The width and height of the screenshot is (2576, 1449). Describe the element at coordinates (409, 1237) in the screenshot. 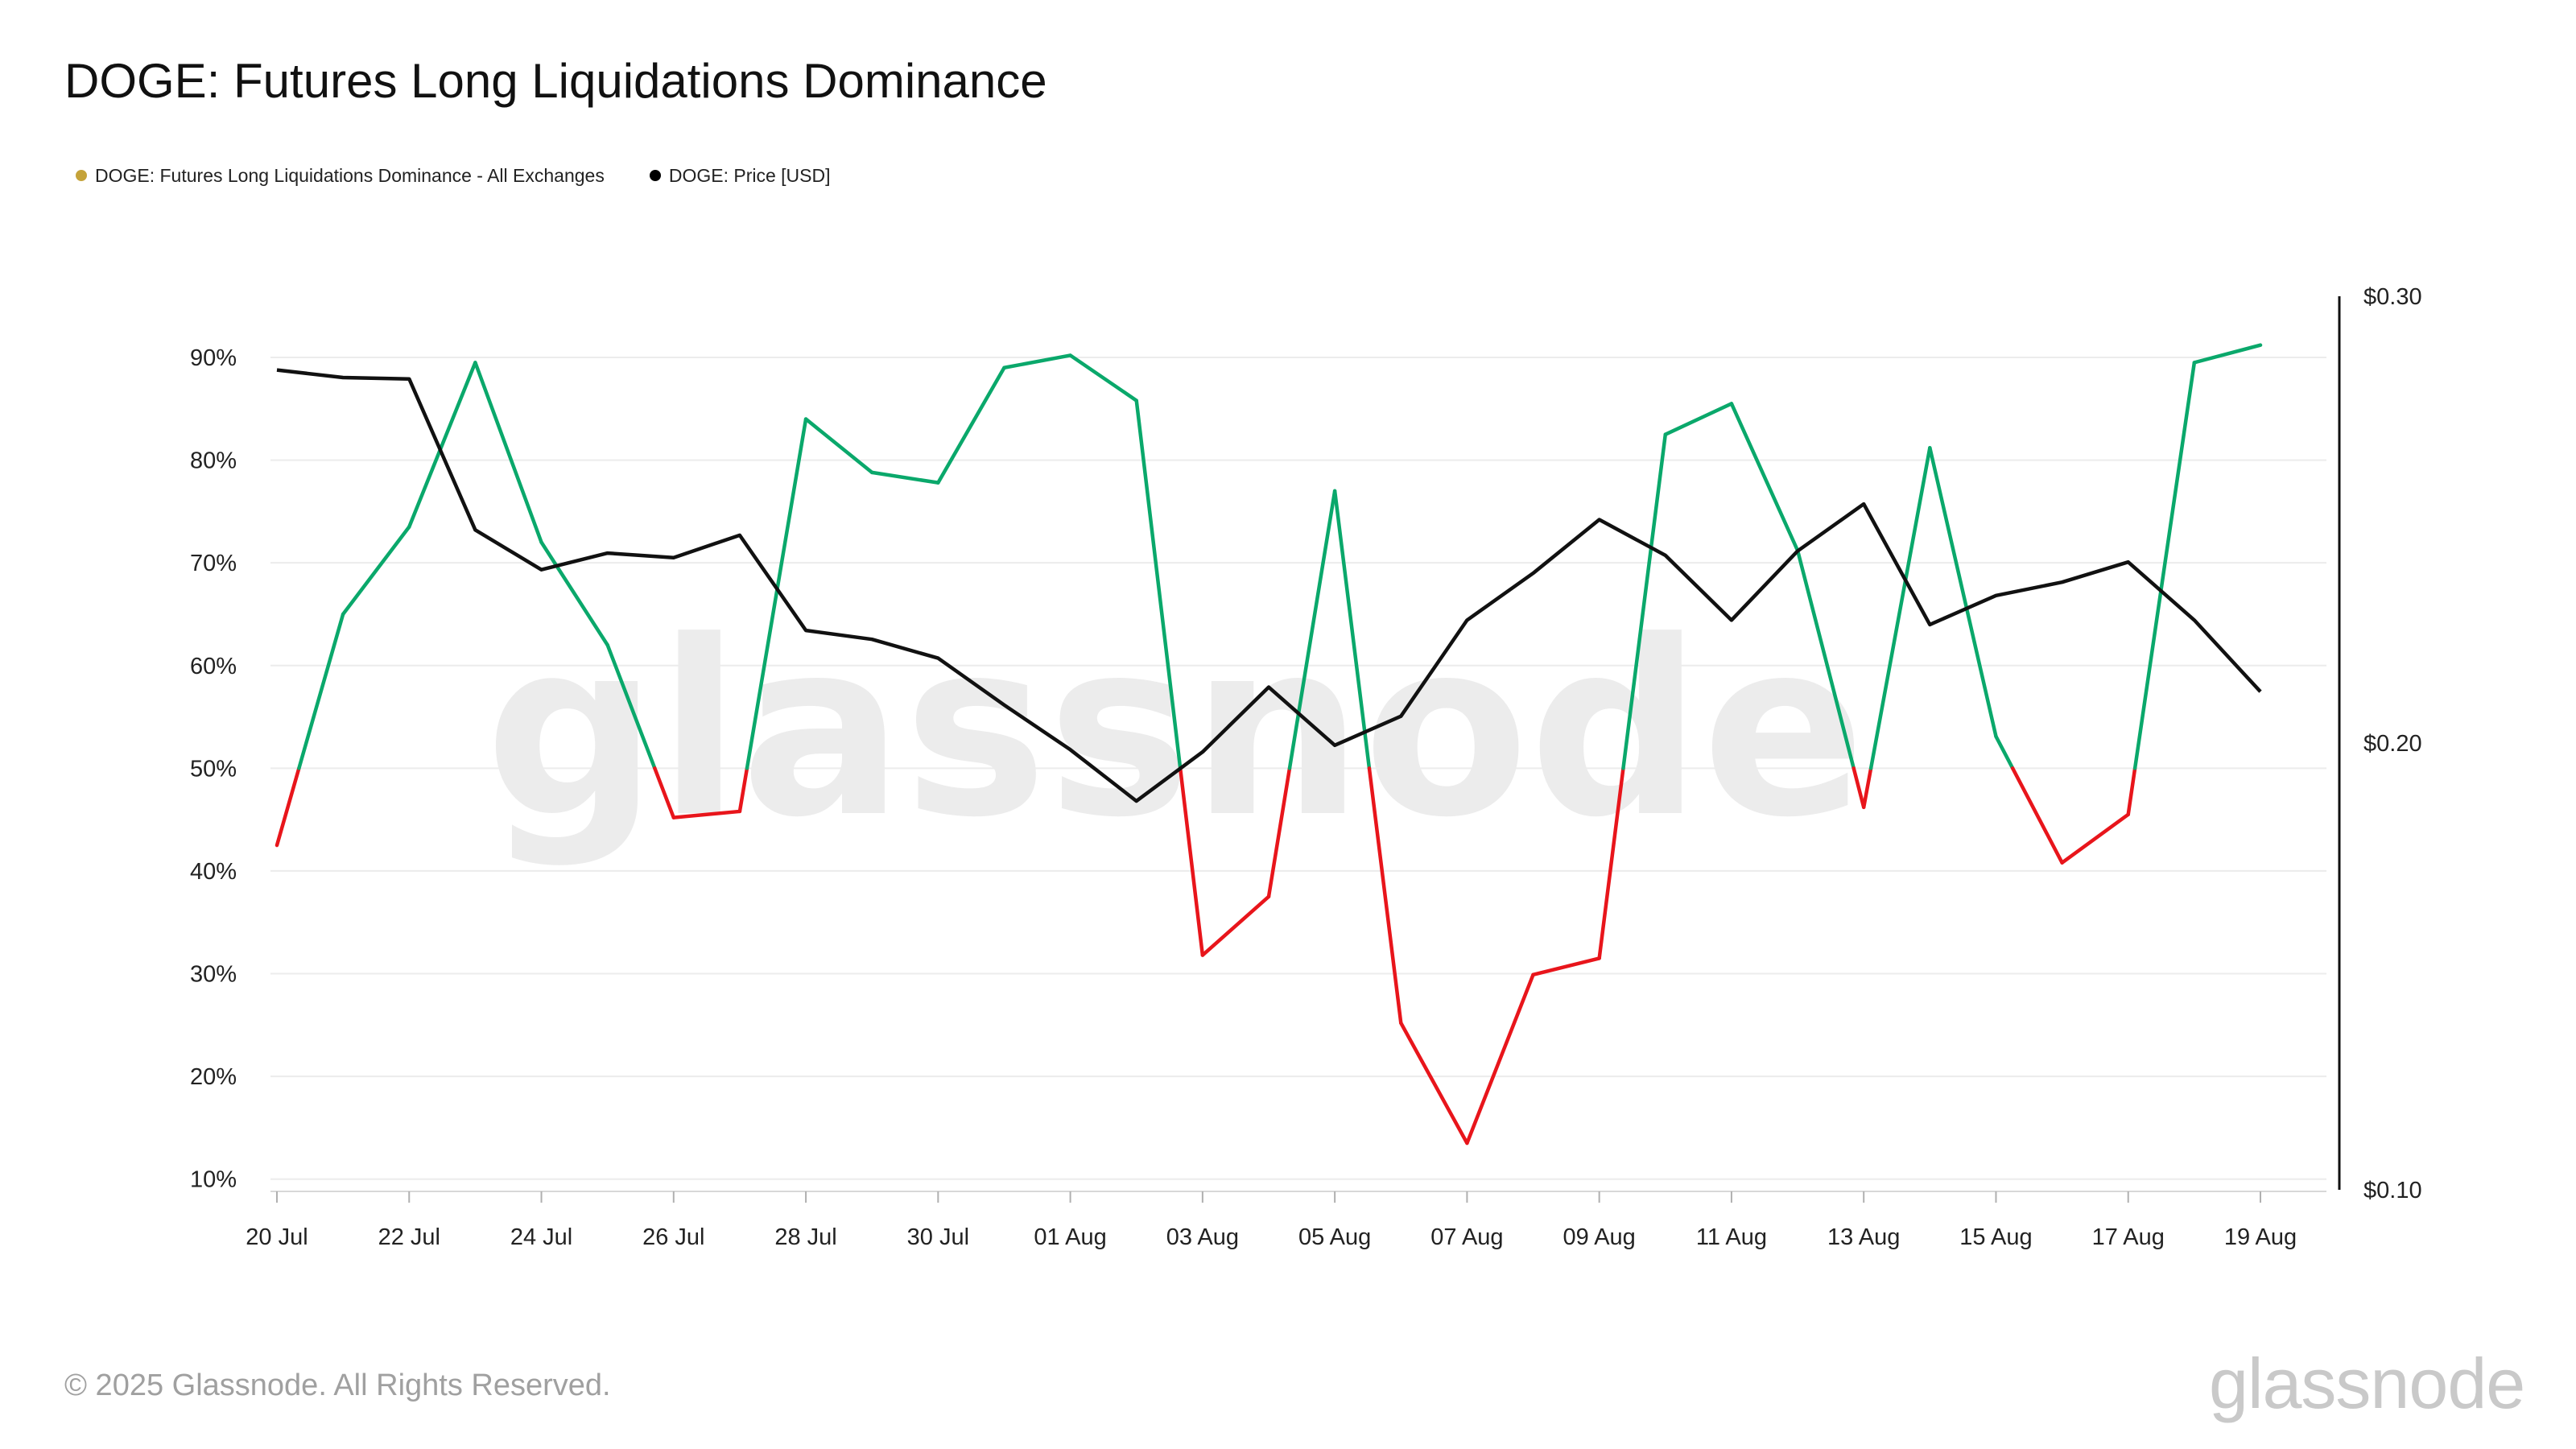

I see `x-tick-label: 22 Jul` at that location.